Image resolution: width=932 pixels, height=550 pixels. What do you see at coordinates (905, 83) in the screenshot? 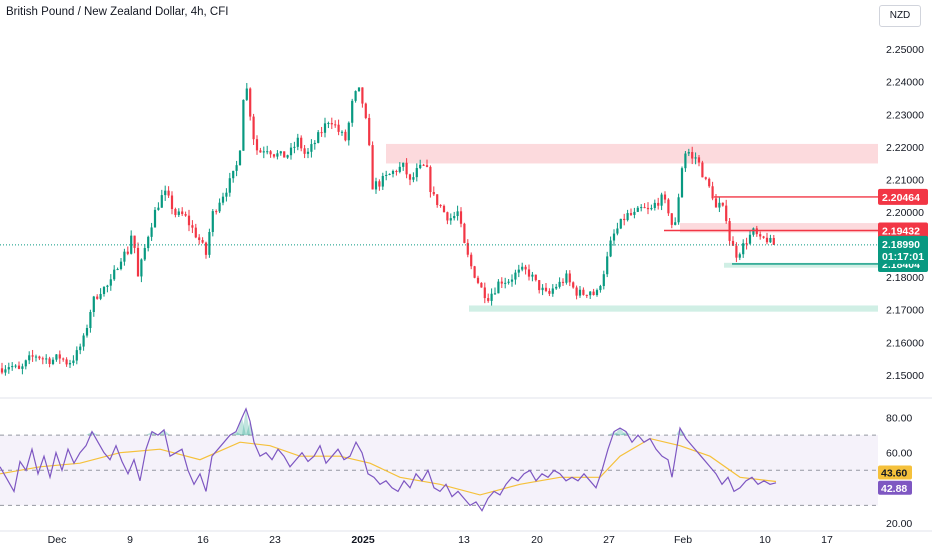
I see `price-axis-tick: 2.24000` at bounding box center [905, 83].